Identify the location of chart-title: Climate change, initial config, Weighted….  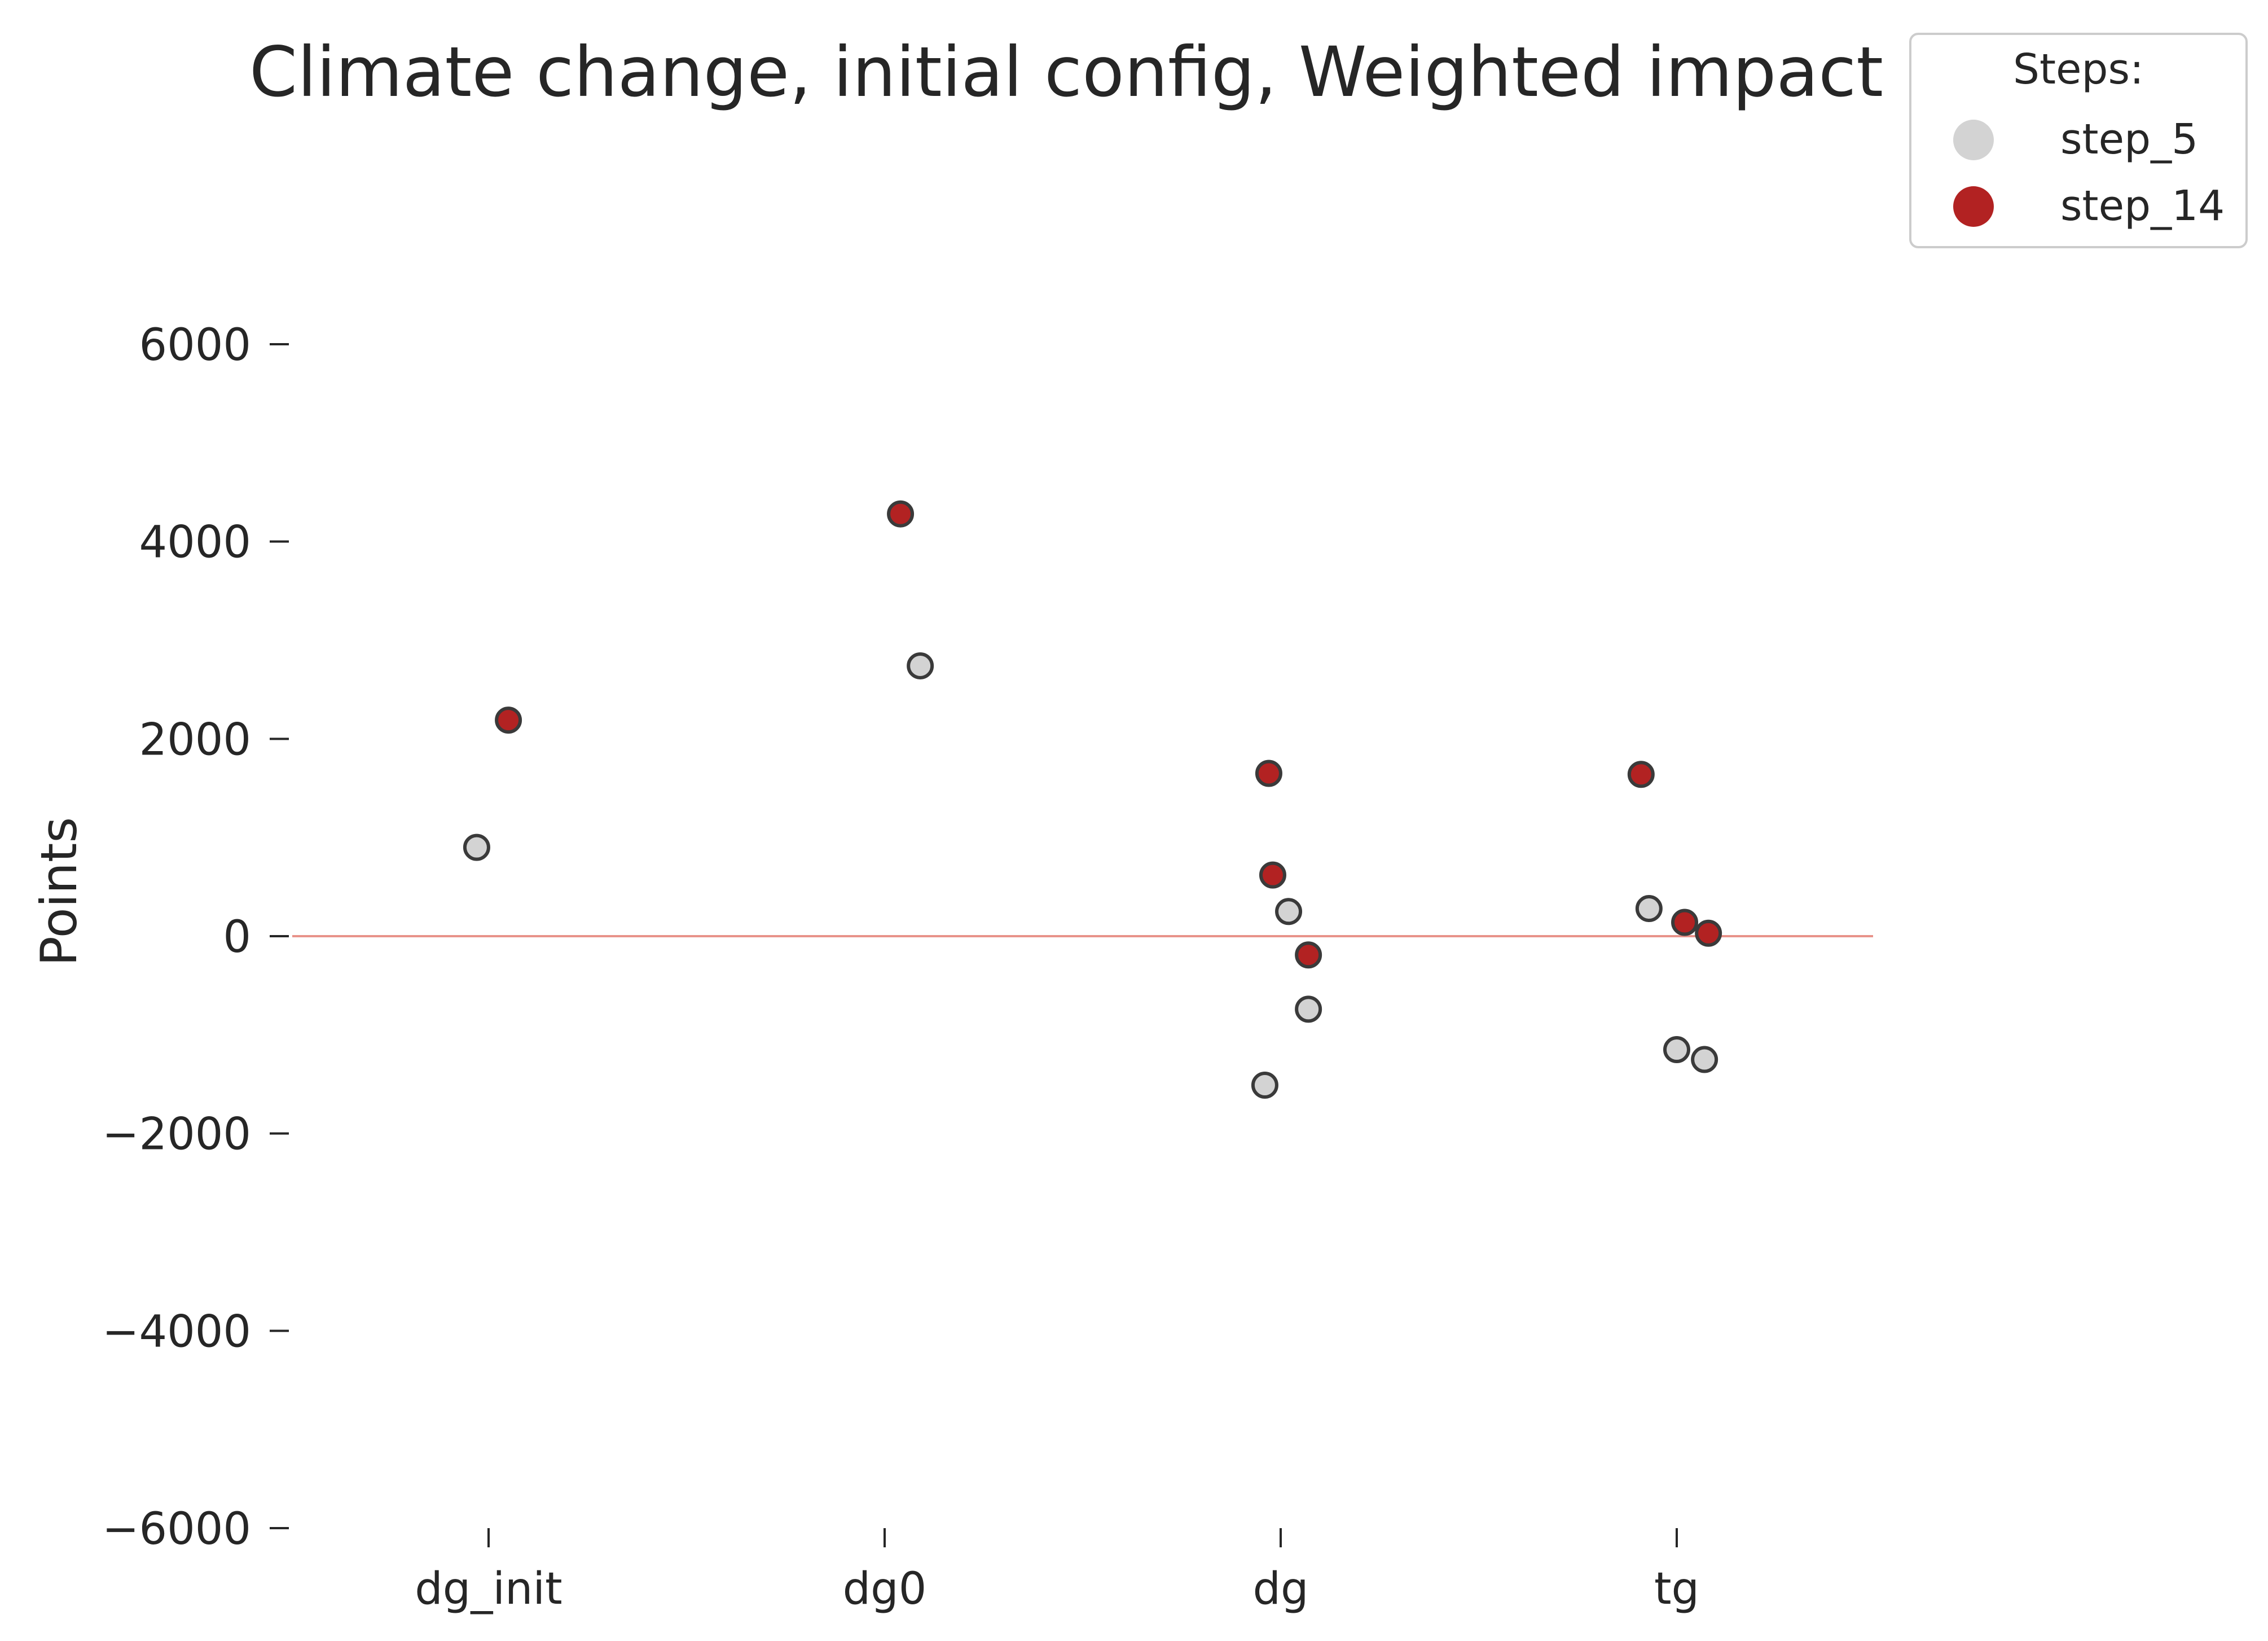
(1066, 72).